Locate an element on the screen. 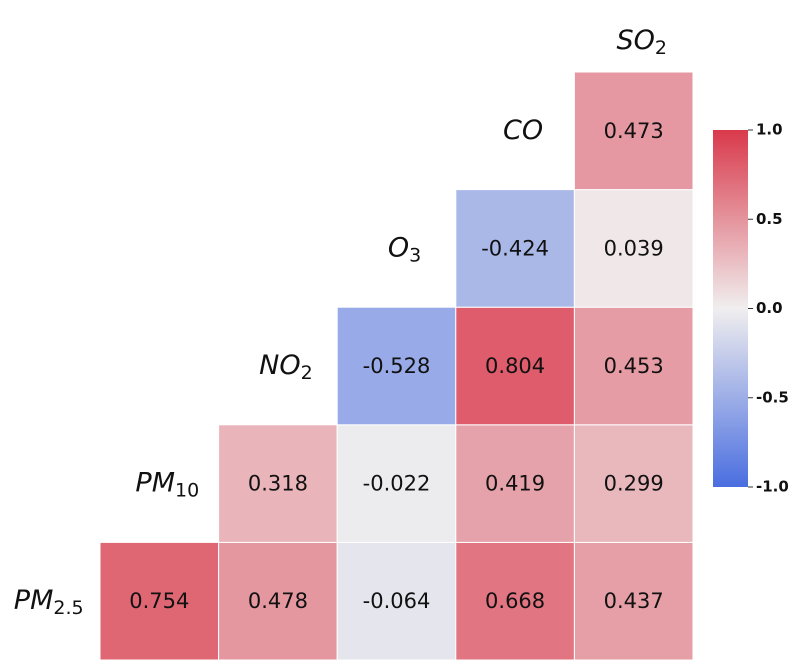 This screenshot has width=800, height=664. cell-value: 0.318 is located at coordinates (278, 484).